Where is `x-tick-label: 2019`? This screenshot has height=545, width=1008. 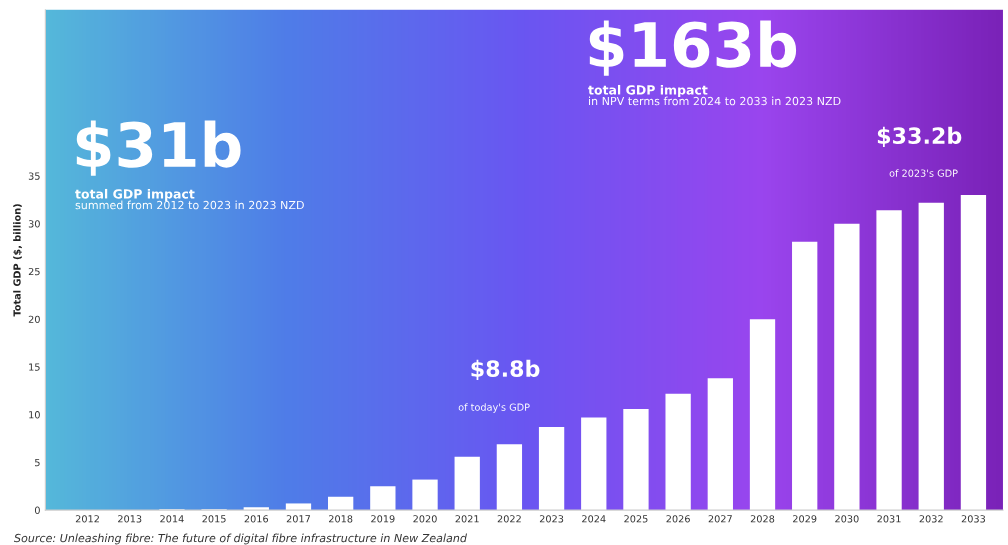 x-tick-label: 2019 is located at coordinates (383, 519).